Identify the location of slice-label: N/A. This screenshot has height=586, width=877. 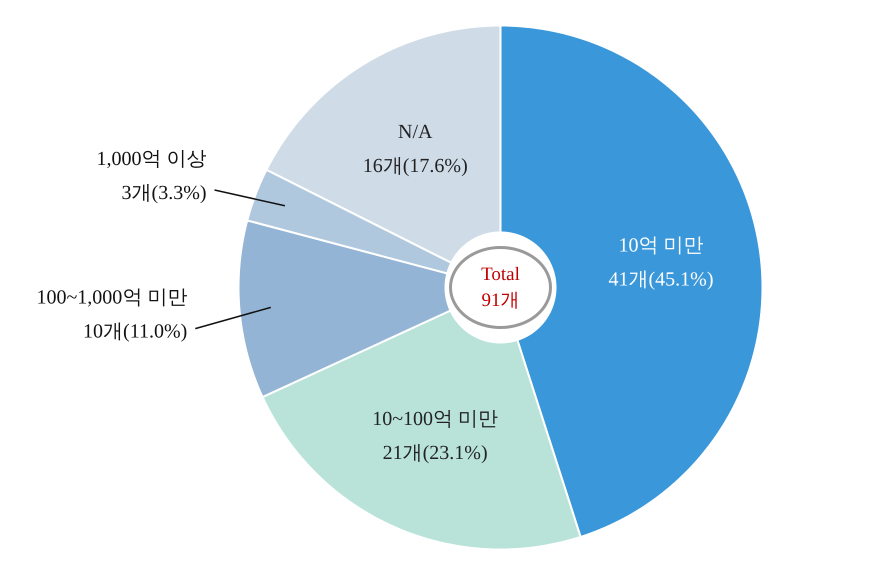
(416, 132).